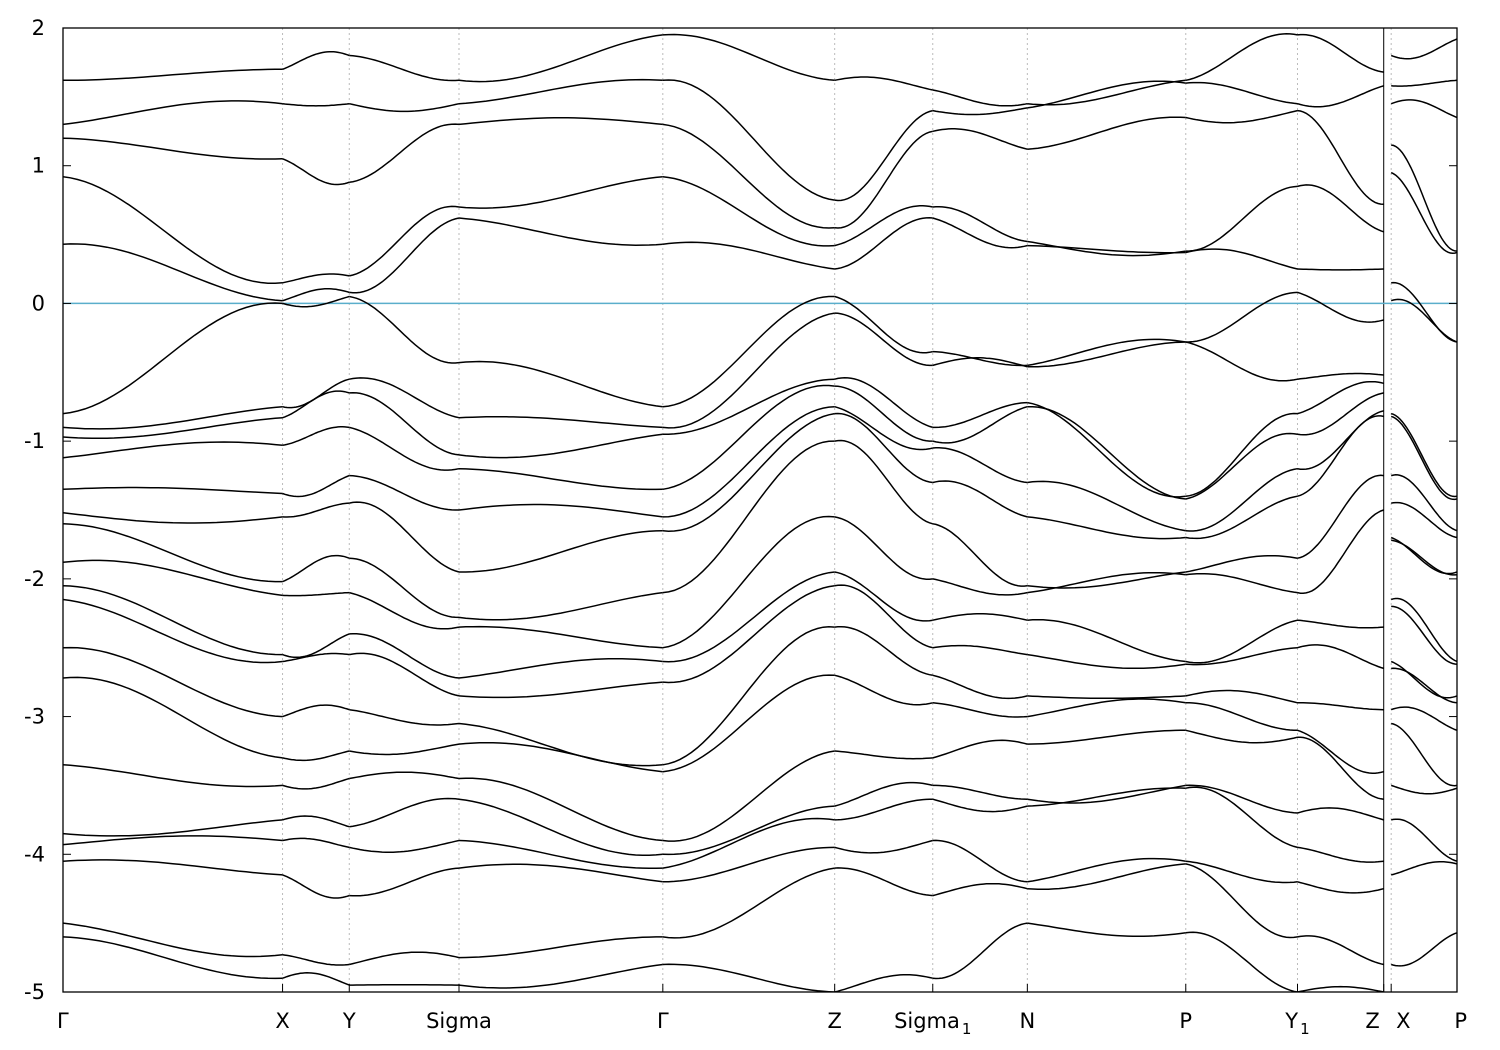 This screenshot has height=1050, width=1500. What do you see at coordinates (967, 1029) in the screenshot?
I see `kpoint-label-subscript: 1` at bounding box center [967, 1029].